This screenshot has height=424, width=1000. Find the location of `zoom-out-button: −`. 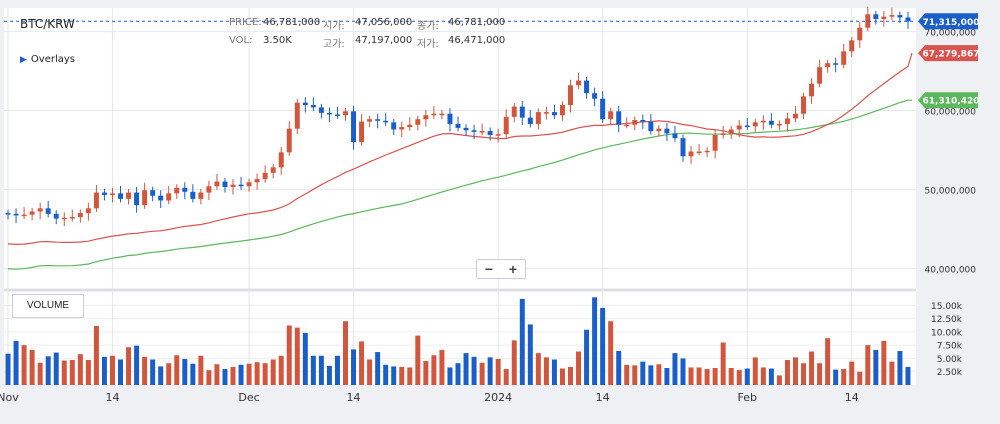

zoom-out-button: − is located at coordinates (489, 269).